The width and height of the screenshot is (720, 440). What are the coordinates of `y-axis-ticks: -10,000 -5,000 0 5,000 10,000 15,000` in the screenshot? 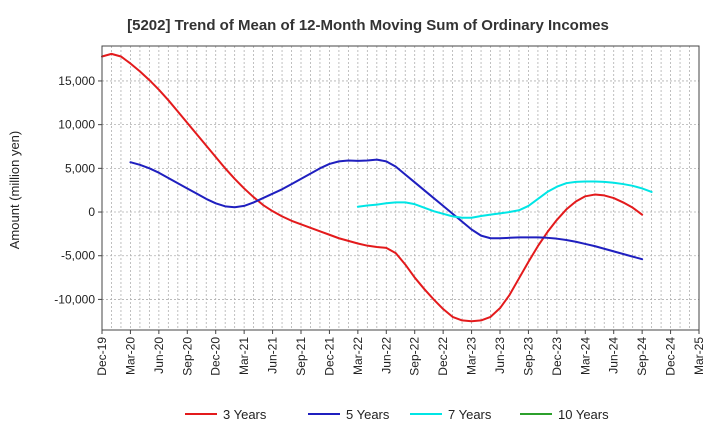 It's located at (78, 190).